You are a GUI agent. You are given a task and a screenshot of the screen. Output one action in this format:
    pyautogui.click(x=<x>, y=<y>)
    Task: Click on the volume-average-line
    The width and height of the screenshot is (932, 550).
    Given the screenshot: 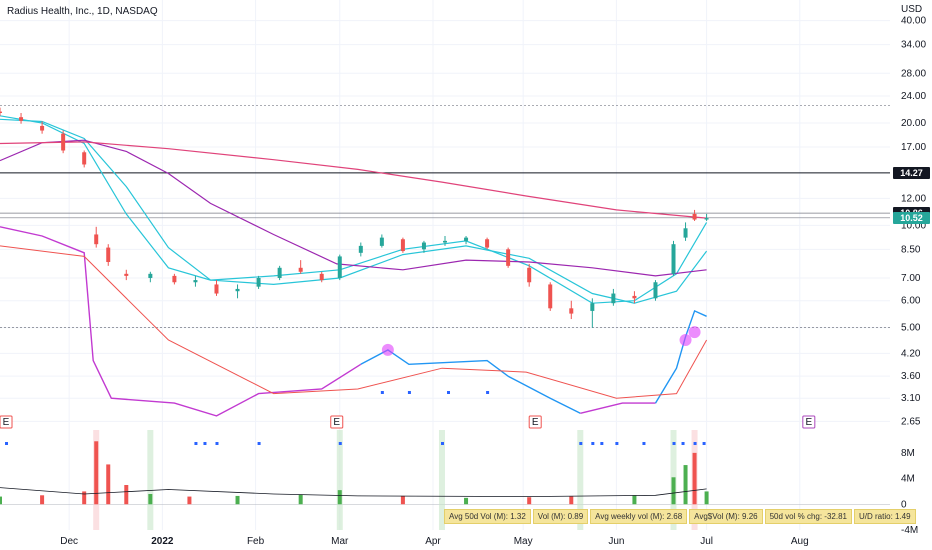 What is the action you would take?
    pyautogui.click(x=353, y=492)
    